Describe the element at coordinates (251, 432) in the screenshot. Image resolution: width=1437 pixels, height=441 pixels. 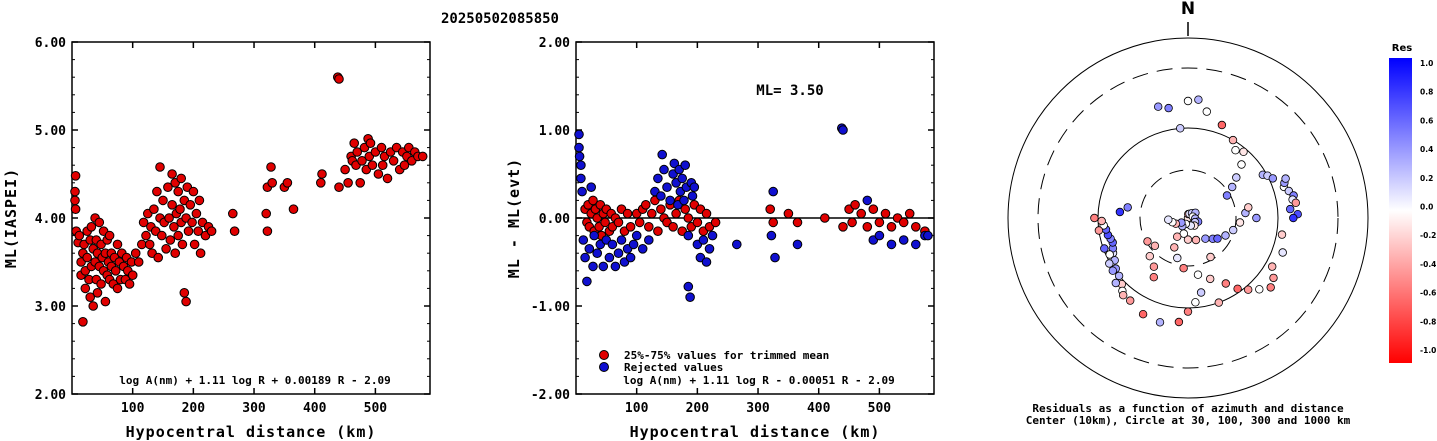
I see `x-axis-label: Hypocentral distance (km)` at that location.